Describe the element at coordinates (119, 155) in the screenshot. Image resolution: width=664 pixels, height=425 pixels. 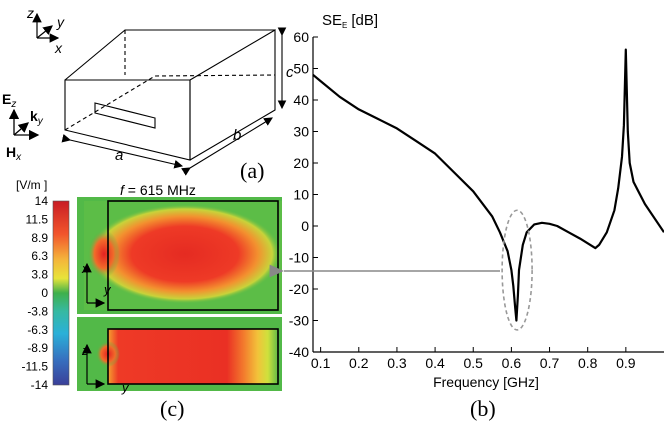
I see `dim-a-label: a` at that location.